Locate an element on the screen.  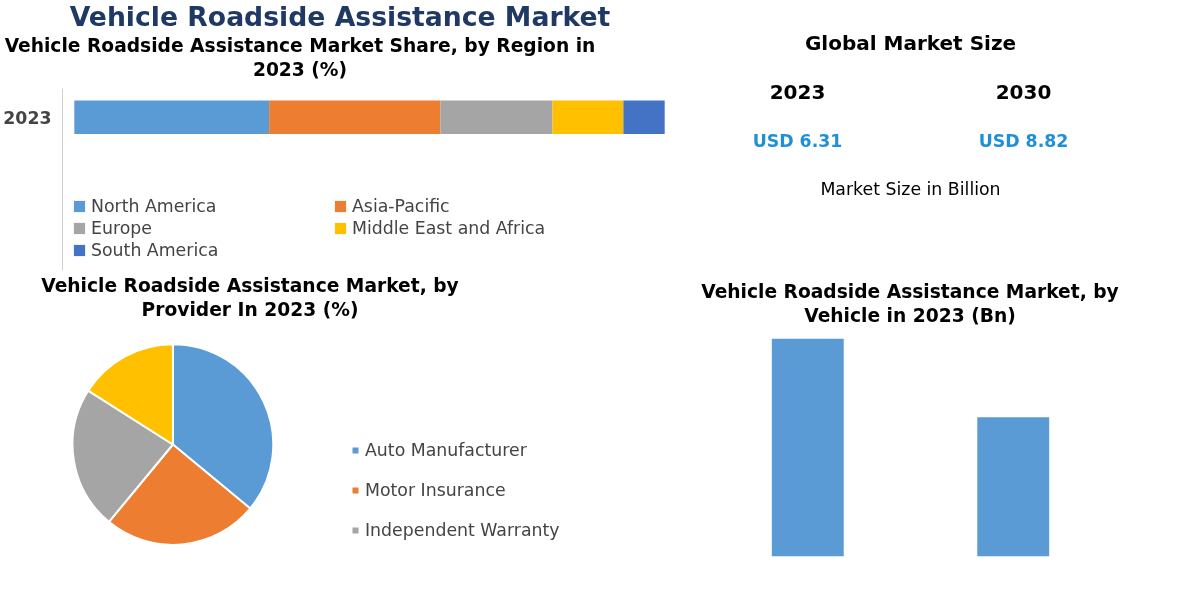
text: Vehicle Roadside Assistance Market Share, by Region in 2023 (%) is located at coordinates (300, 58).